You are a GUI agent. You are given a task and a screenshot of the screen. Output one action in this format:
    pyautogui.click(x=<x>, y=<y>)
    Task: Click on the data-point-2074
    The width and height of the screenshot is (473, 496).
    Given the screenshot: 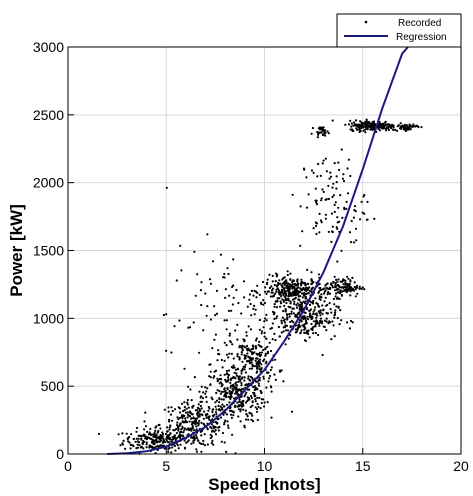 What is the action you would take?
    pyautogui.click(x=340, y=195)
    